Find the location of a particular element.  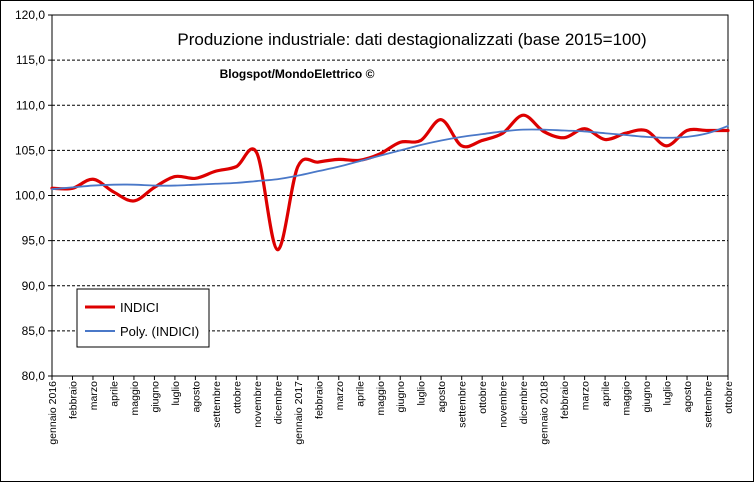

y-tick-label: 120,0 is located at coordinates (30, 15).